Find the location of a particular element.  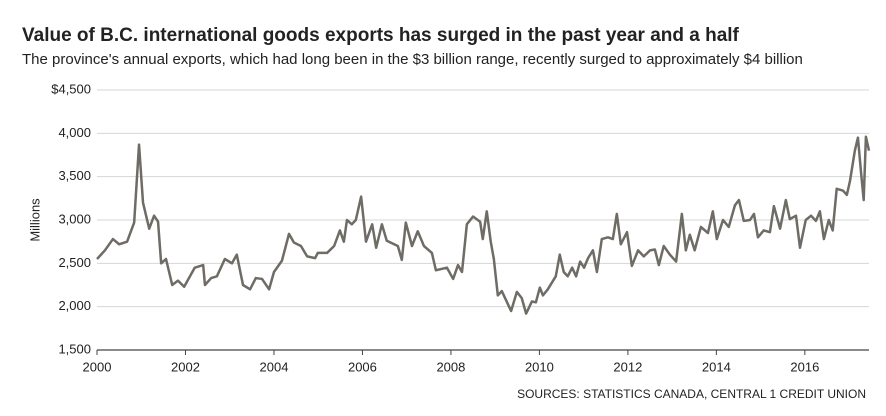

x-tick-label: 2008 is located at coordinates (450, 366).